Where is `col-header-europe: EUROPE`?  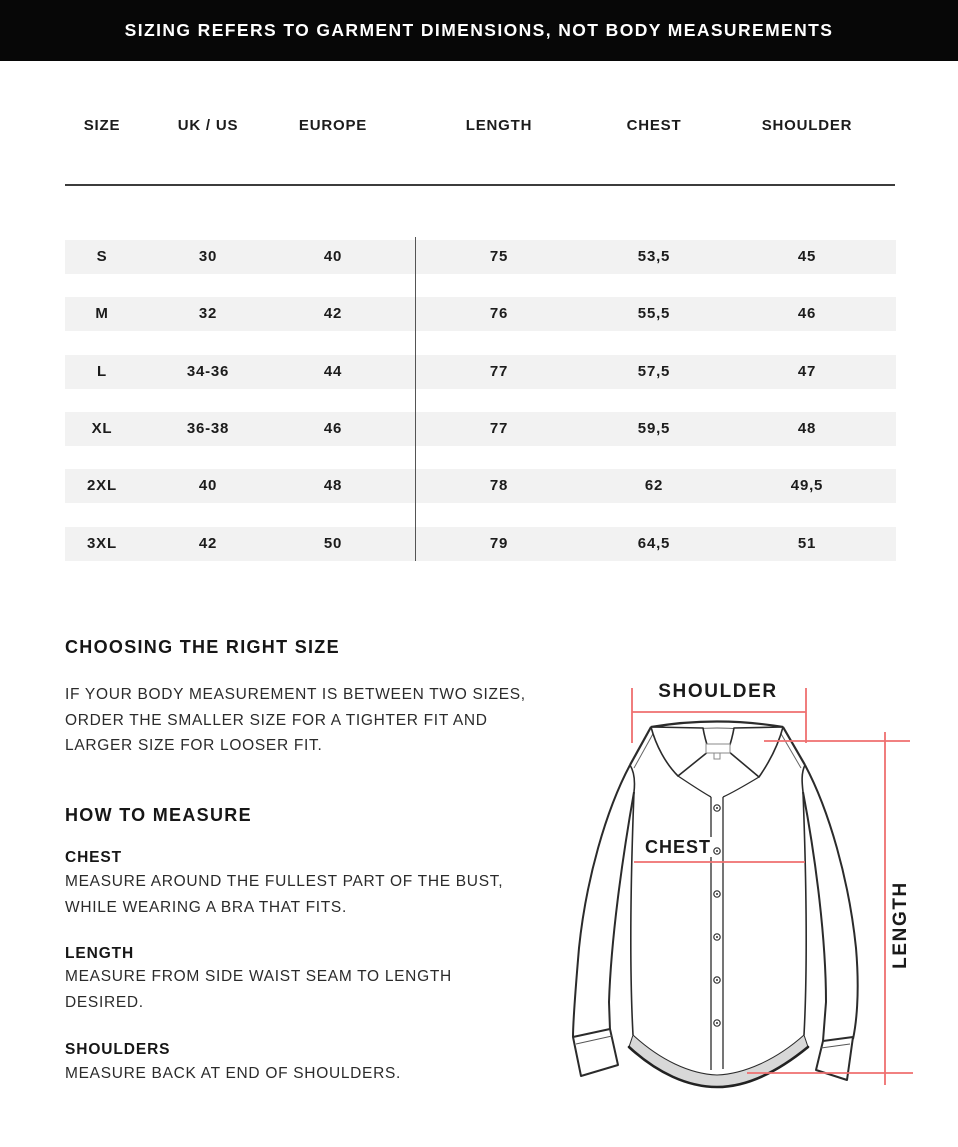
col-header-europe: EUROPE is located at coordinates (333, 125).